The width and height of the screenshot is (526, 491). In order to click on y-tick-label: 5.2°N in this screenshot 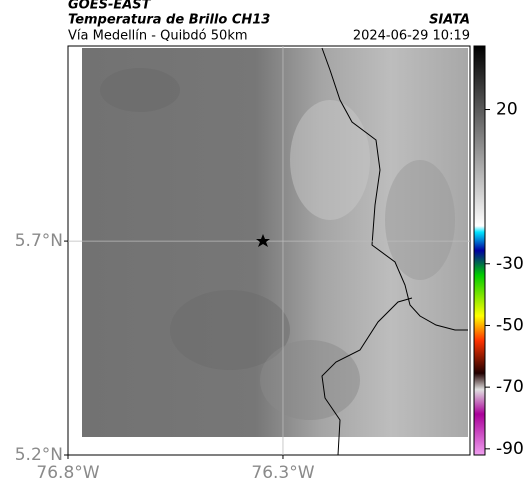, I will do `click(39, 455)`.